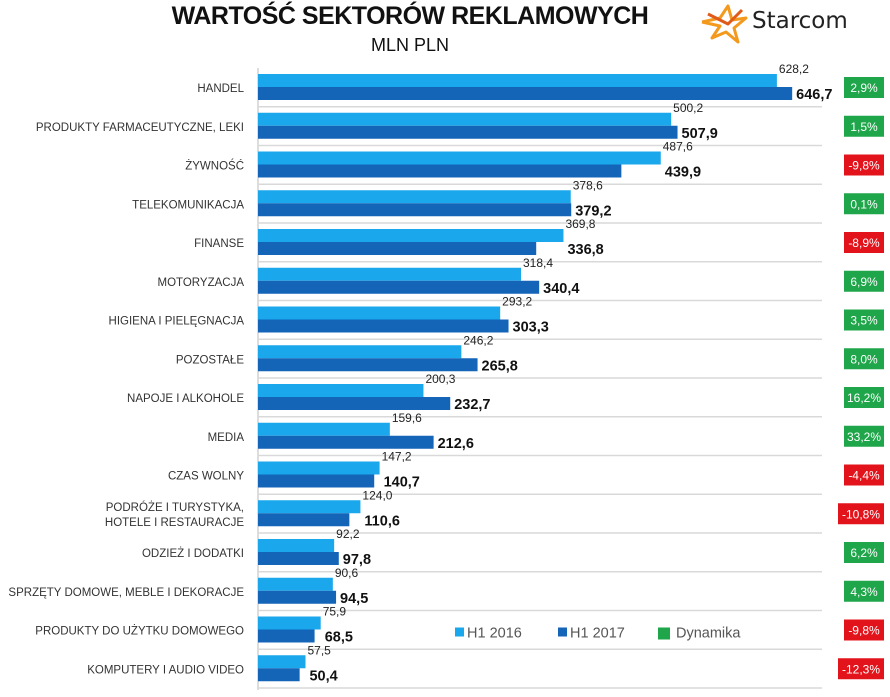 This screenshot has height=697, width=890. What do you see at coordinates (214, 166) in the screenshot?
I see `category-label: ŻYWNOŚĆ` at bounding box center [214, 166].